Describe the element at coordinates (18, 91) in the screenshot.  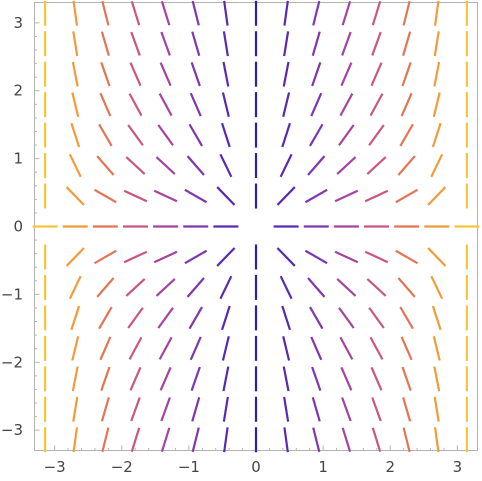
I see `y-tick-label: 2` at that location.